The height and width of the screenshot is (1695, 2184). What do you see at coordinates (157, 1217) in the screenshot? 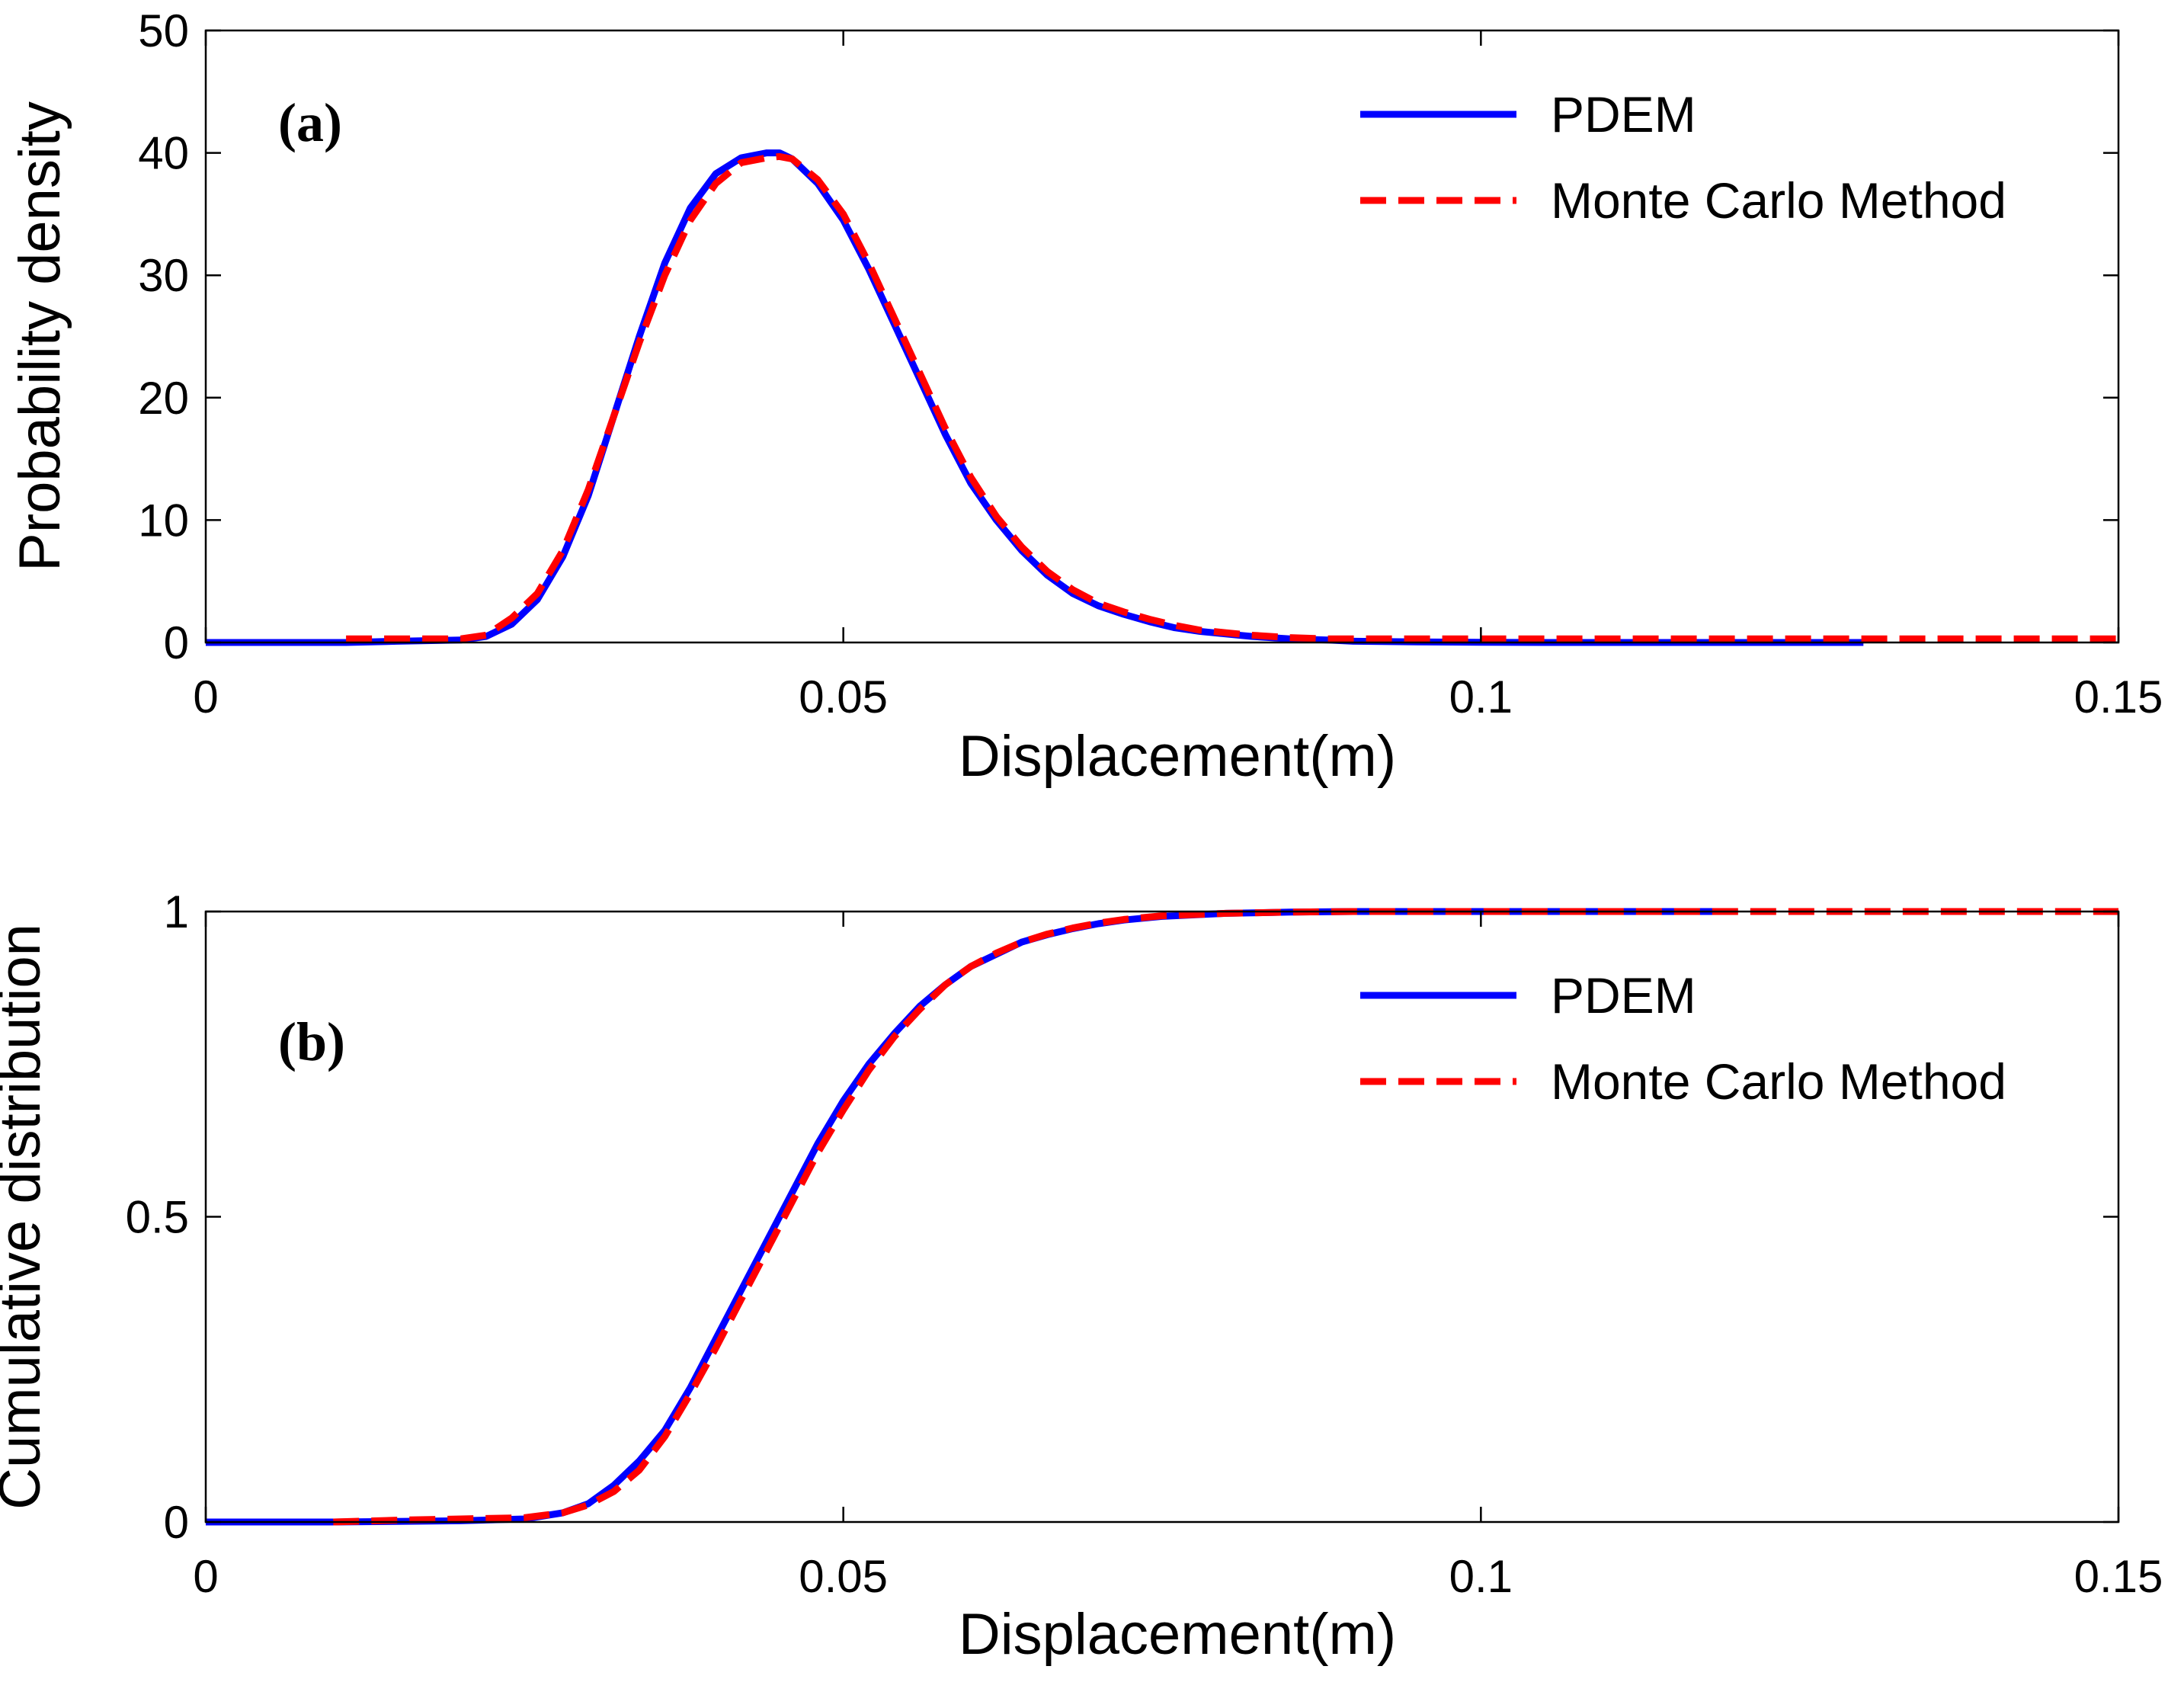
I see `y-tick-label: 0.5` at bounding box center [157, 1217].